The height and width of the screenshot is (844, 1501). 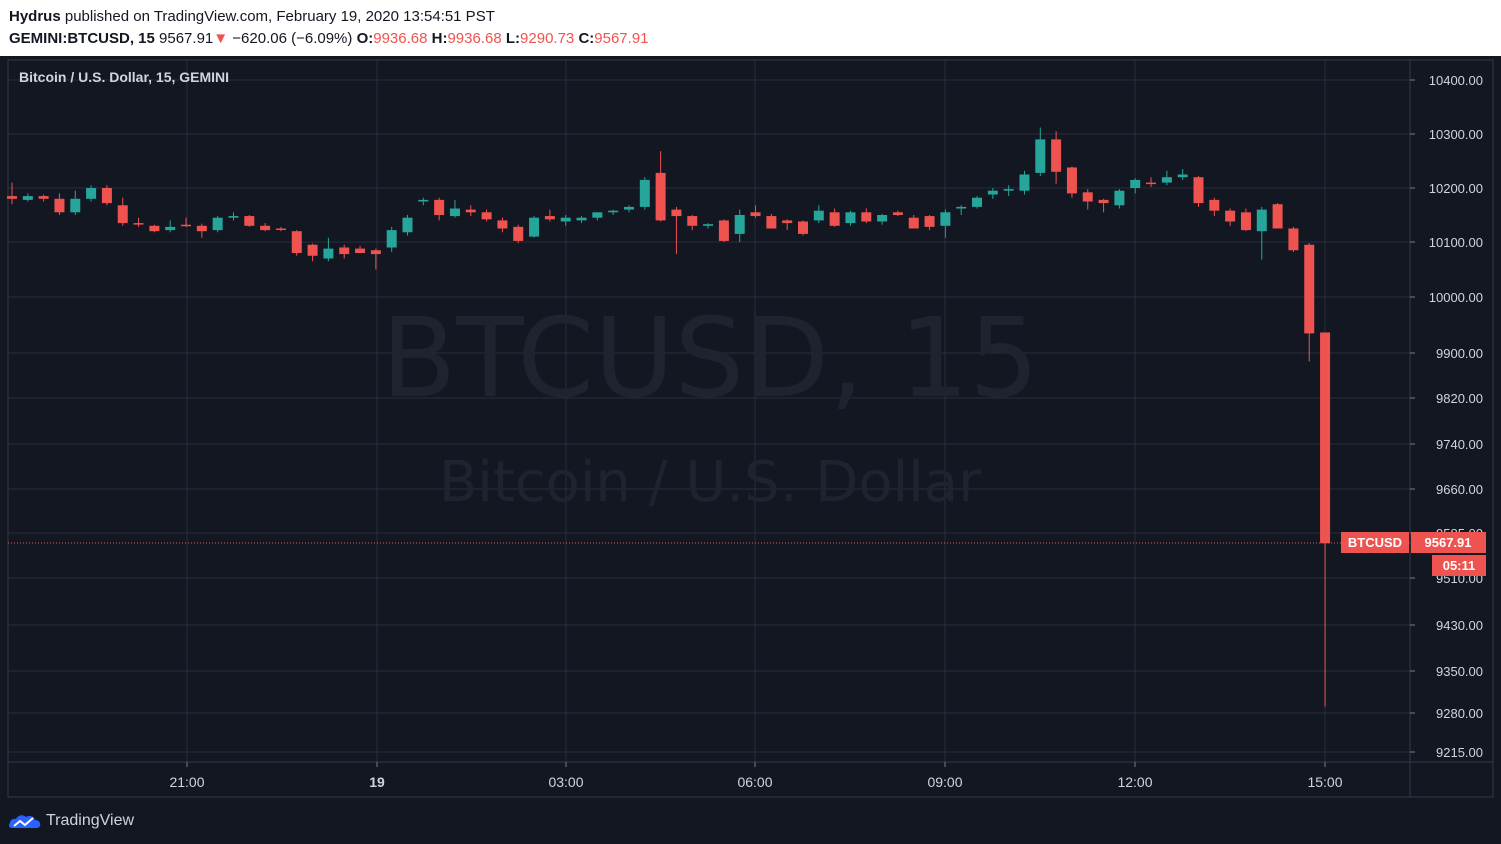 What do you see at coordinates (756, 776) in the screenshot?
I see `time-axis: 21:00 19 03:00 06:00 09:00 12:00 15:00` at bounding box center [756, 776].